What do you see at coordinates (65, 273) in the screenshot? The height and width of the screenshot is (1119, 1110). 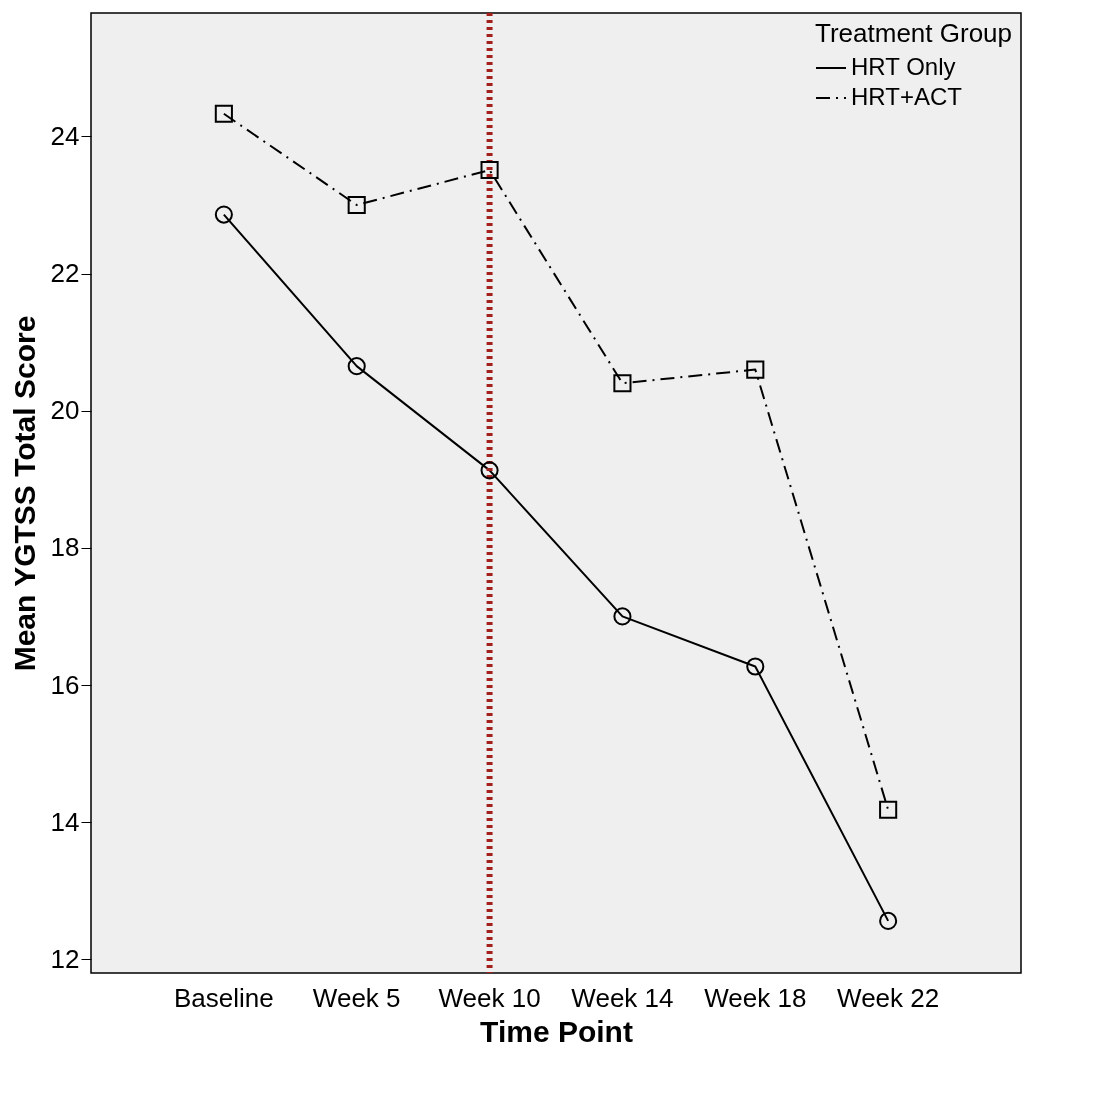 I see `y-tick-label: 22` at bounding box center [65, 273].